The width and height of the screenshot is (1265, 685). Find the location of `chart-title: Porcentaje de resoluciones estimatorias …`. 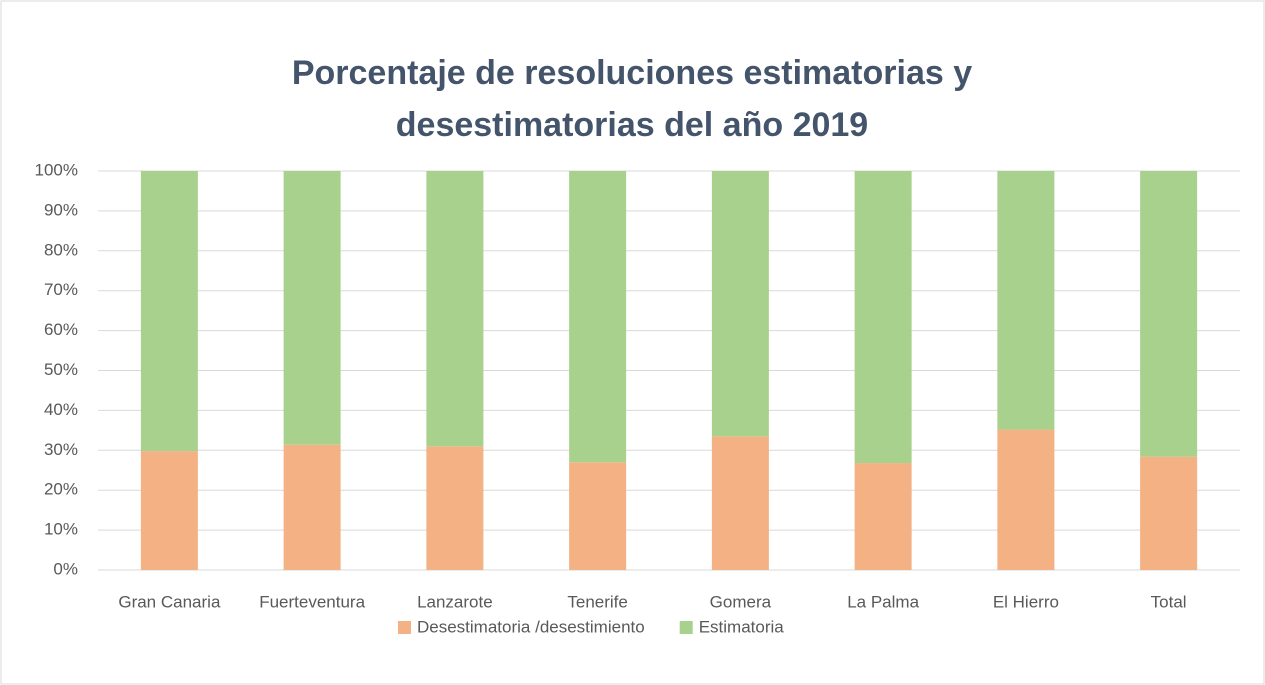

chart-title: Porcentaje de resoluciones estimatorias … is located at coordinates (632, 73).